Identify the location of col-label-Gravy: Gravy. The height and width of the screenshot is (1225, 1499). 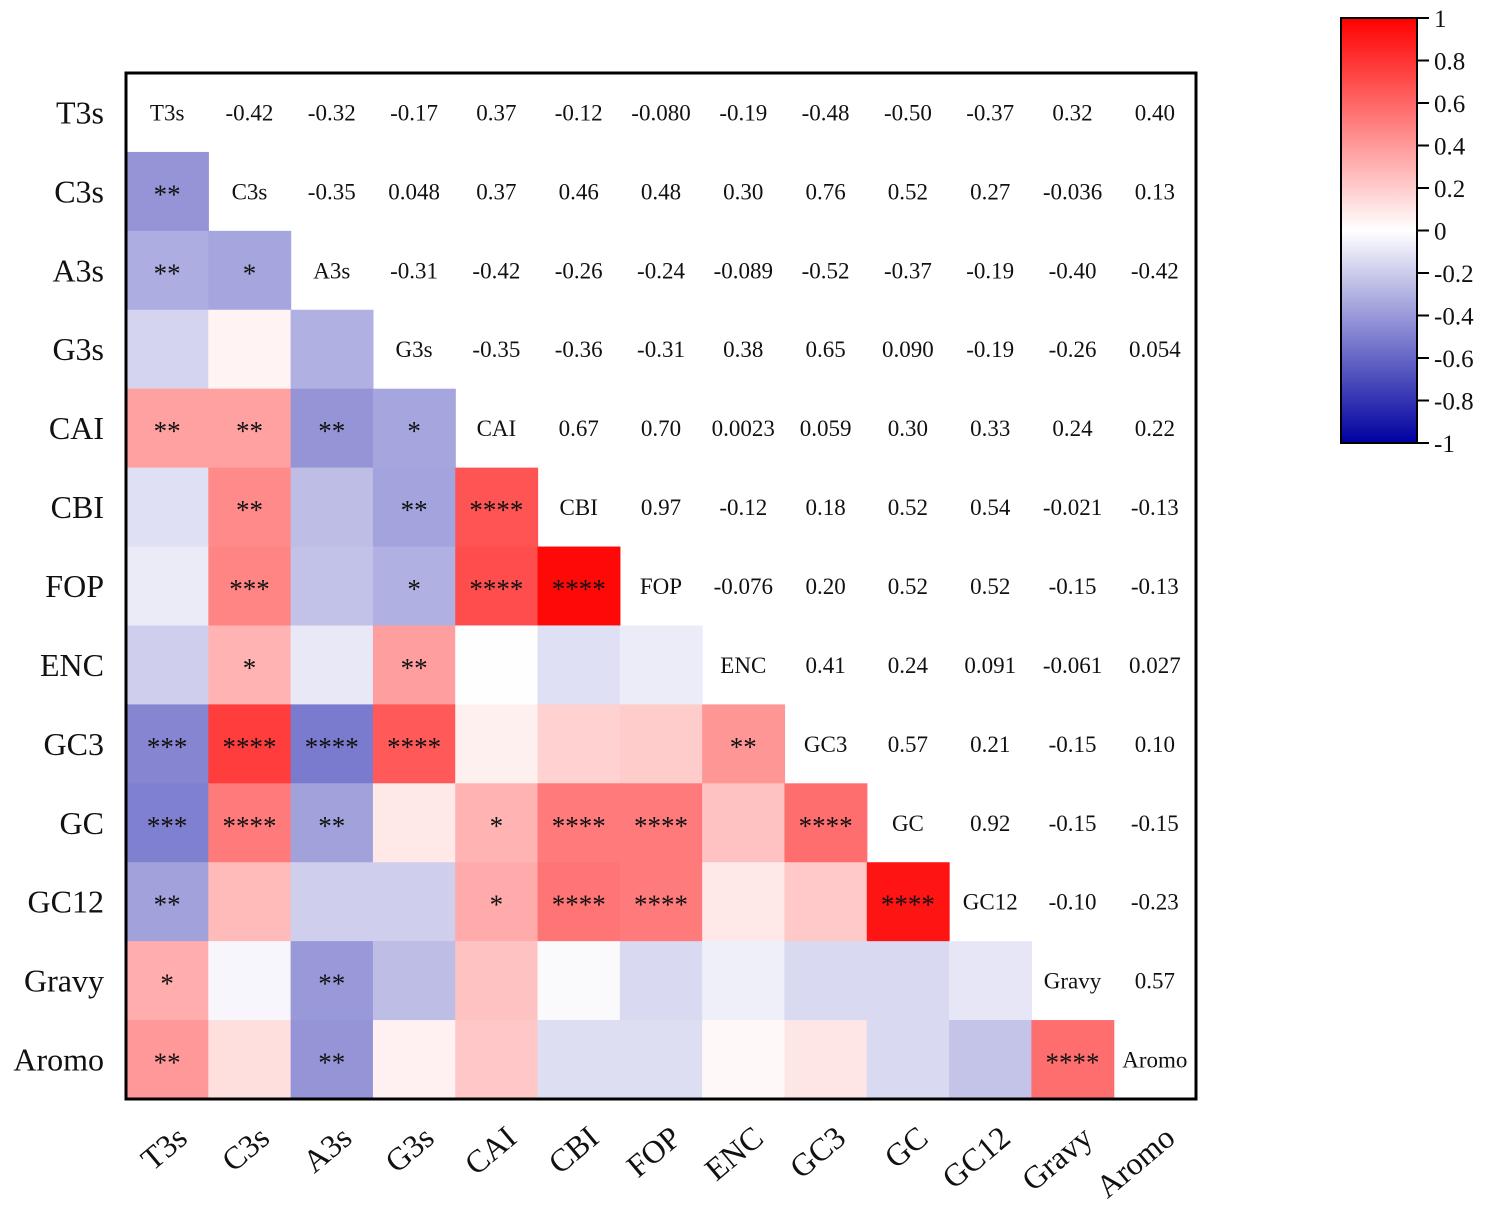
(1057, 1158).